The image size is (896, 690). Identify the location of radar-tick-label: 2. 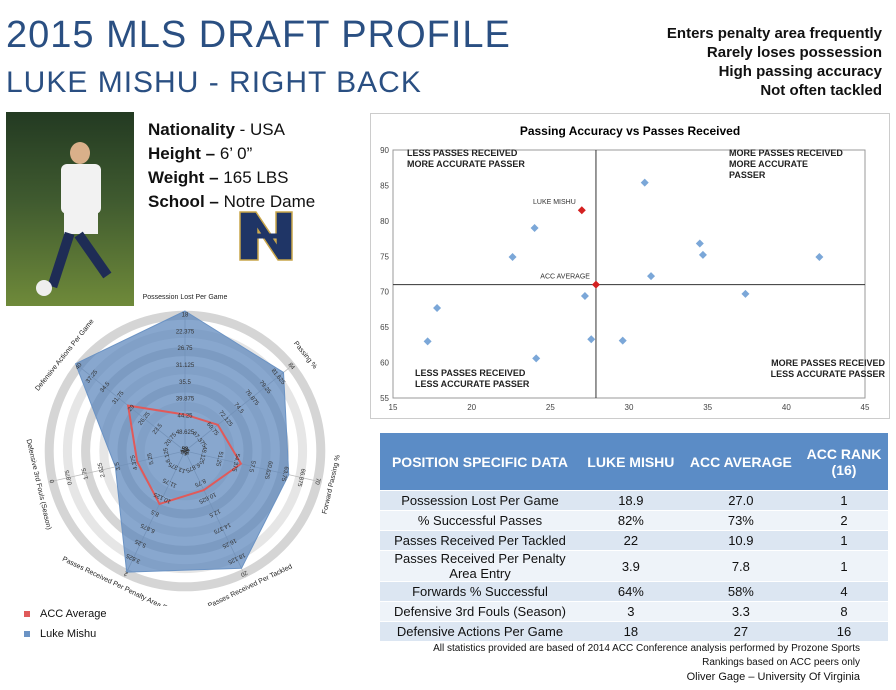
(126, 572).